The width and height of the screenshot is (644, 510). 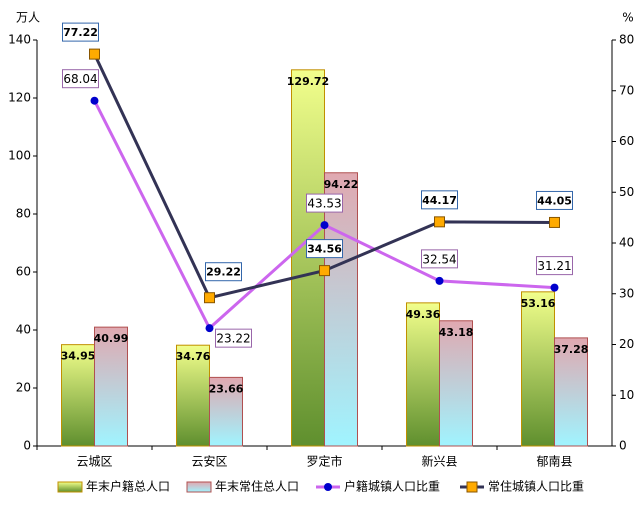 I want to click on line-value-label: 34.56, so click(x=324, y=249).